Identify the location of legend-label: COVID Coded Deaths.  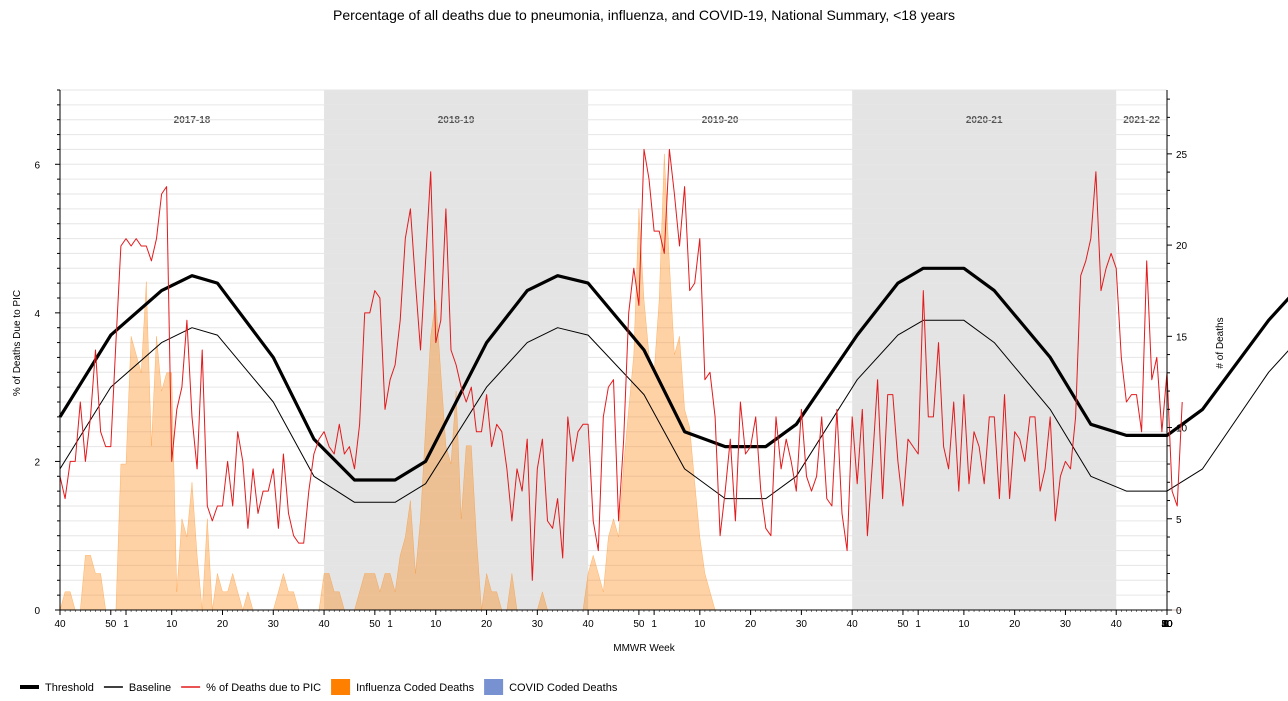
(563, 688).